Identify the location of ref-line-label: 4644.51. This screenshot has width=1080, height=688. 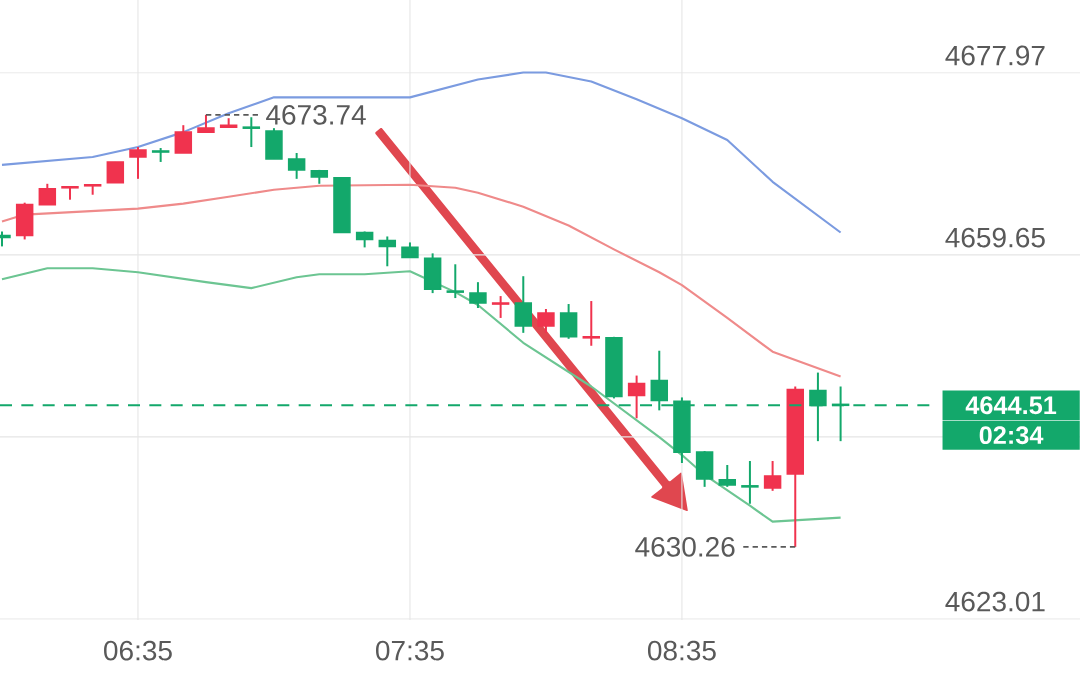
(1011, 405).